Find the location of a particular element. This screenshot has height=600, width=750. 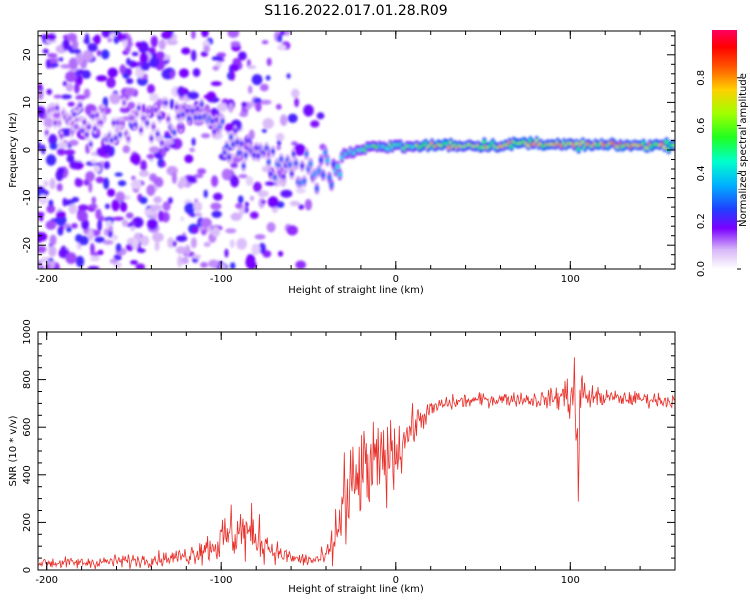

colorbar-gradient is located at coordinates (724, 149).